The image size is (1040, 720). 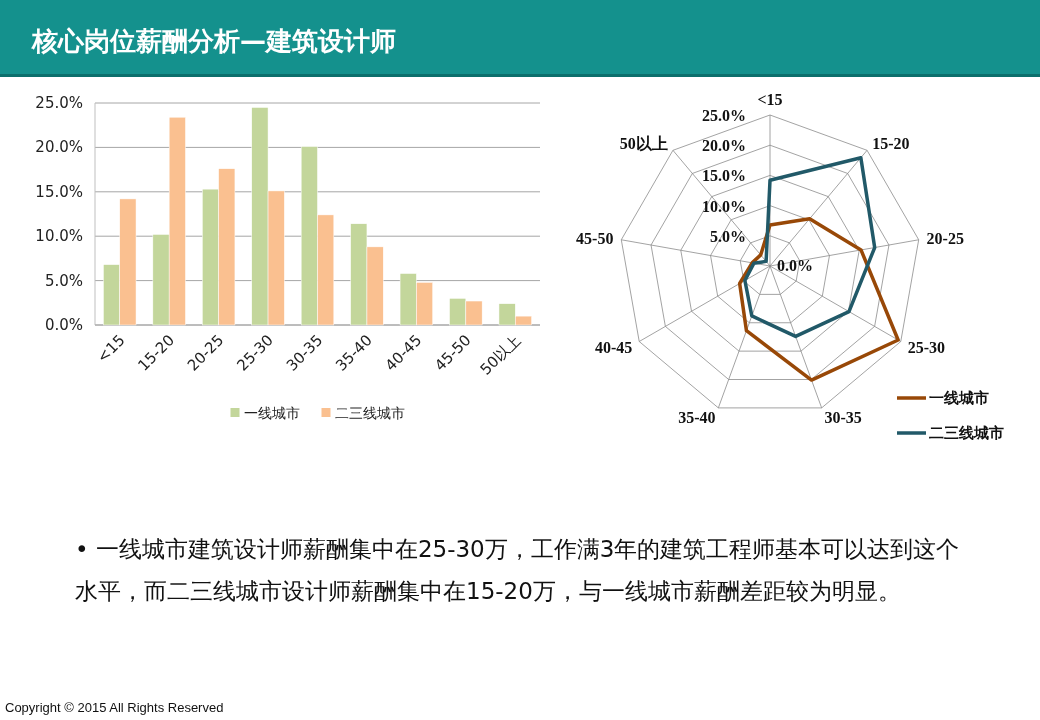 What do you see at coordinates (213, 41) in the screenshot?
I see `chart-title: 核心岗位薪酬分析—建筑设计师` at bounding box center [213, 41].